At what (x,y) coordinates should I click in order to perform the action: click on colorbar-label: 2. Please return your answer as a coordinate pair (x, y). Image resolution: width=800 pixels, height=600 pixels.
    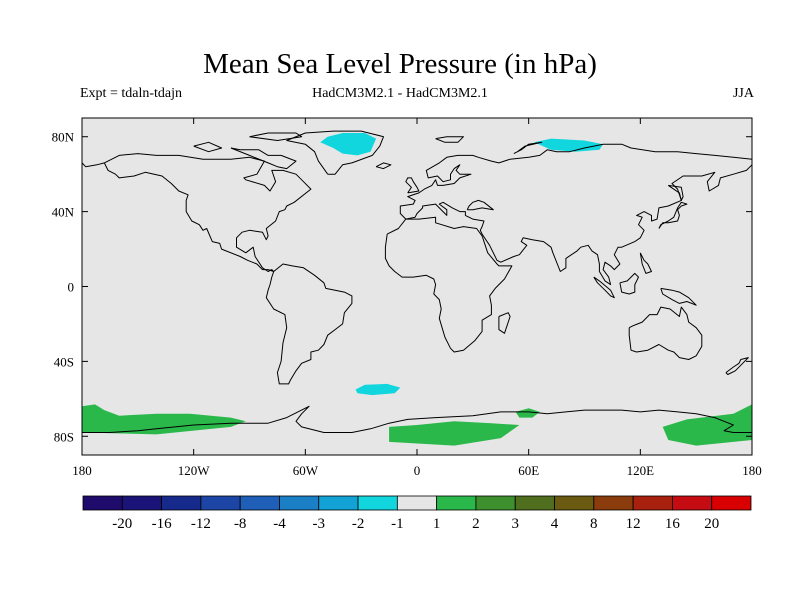
    Looking at the image, I should click on (476, 524).